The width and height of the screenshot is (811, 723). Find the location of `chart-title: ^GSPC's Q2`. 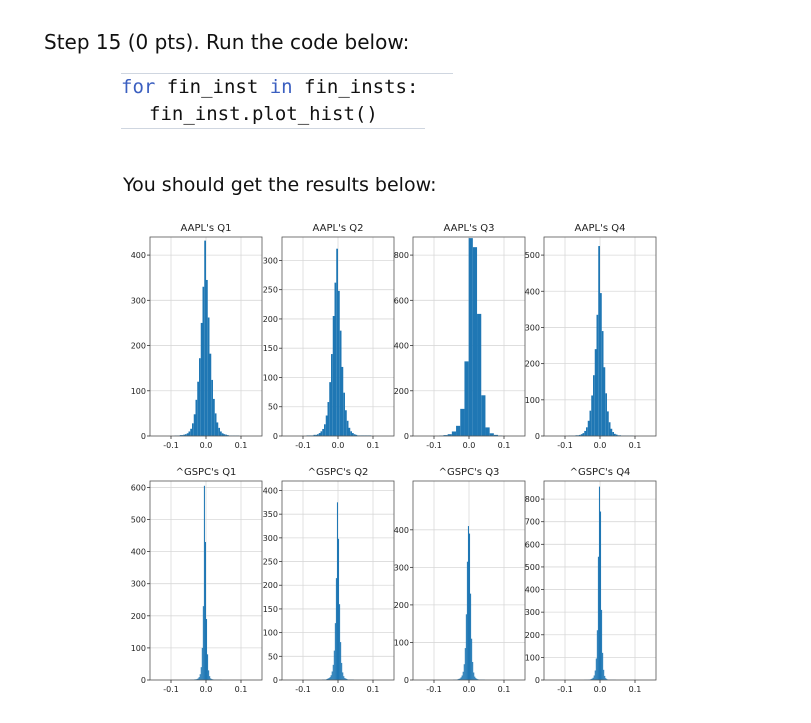

chart-title: ^GSPC's Q2 is located at coordinates (338, 472).